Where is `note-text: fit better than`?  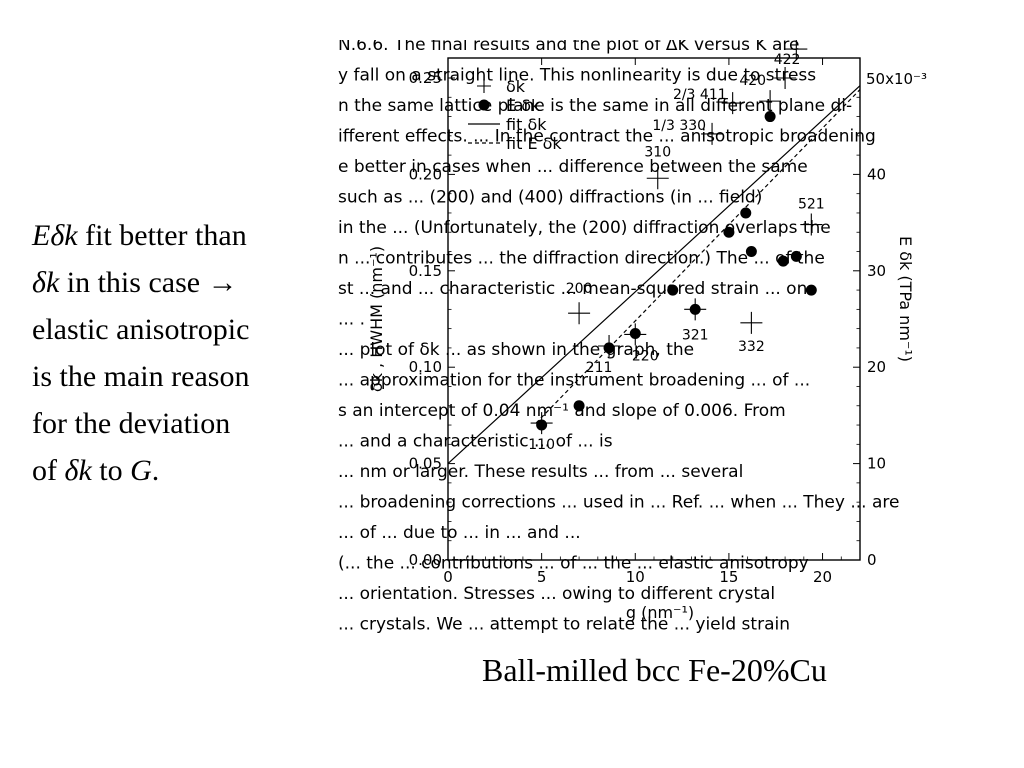
note-text: fit better than is located at coordinates (162, 235).